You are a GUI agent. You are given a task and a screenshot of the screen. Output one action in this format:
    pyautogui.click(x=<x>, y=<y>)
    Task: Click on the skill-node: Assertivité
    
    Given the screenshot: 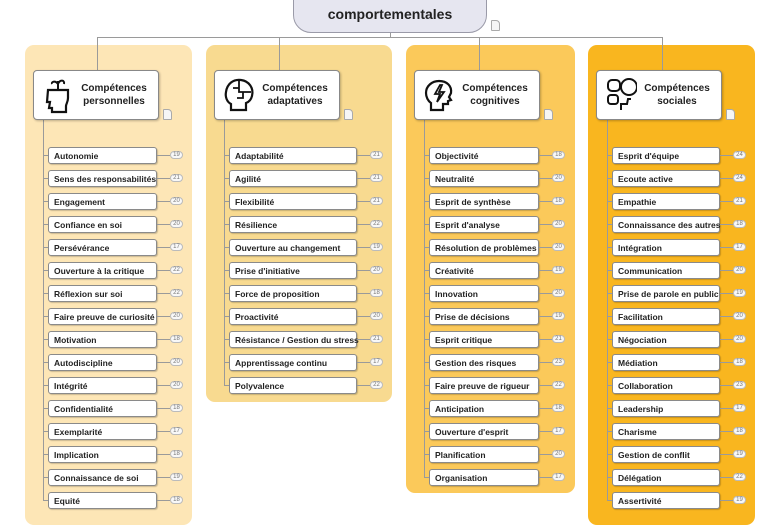 What is the action you would take?
    pyautogui.click(x=666, y=500)
    